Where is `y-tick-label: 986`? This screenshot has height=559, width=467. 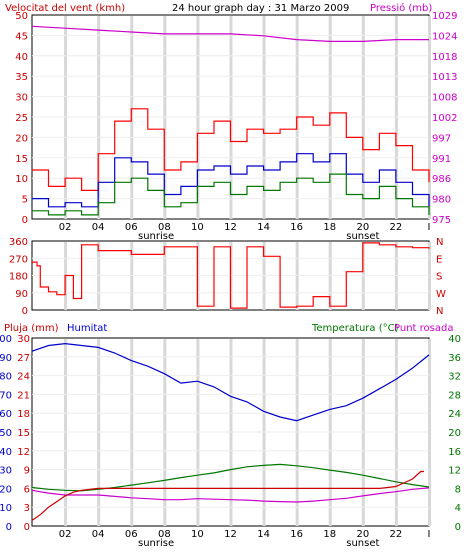
y-tick-label: 986 is located at coordinates (441, 179).